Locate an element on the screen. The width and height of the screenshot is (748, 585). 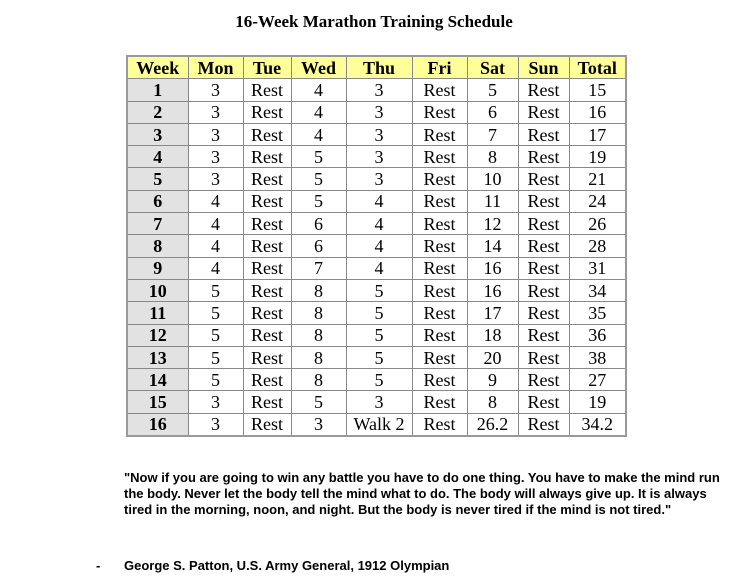
table-cell: 24 is located at coordinates (597, 201).